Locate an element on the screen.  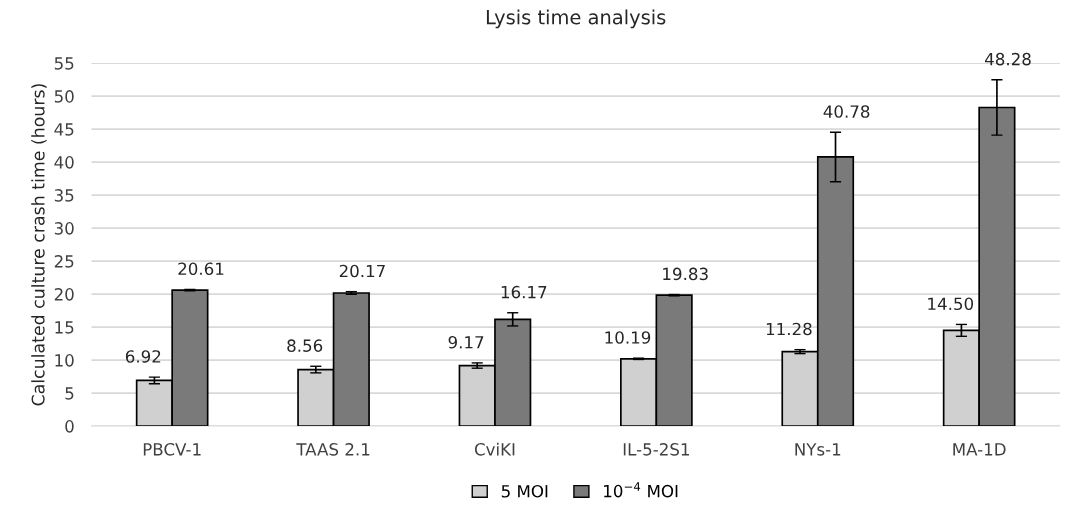
x-tick-label: MA-1D is located at coordinates (979, 449).